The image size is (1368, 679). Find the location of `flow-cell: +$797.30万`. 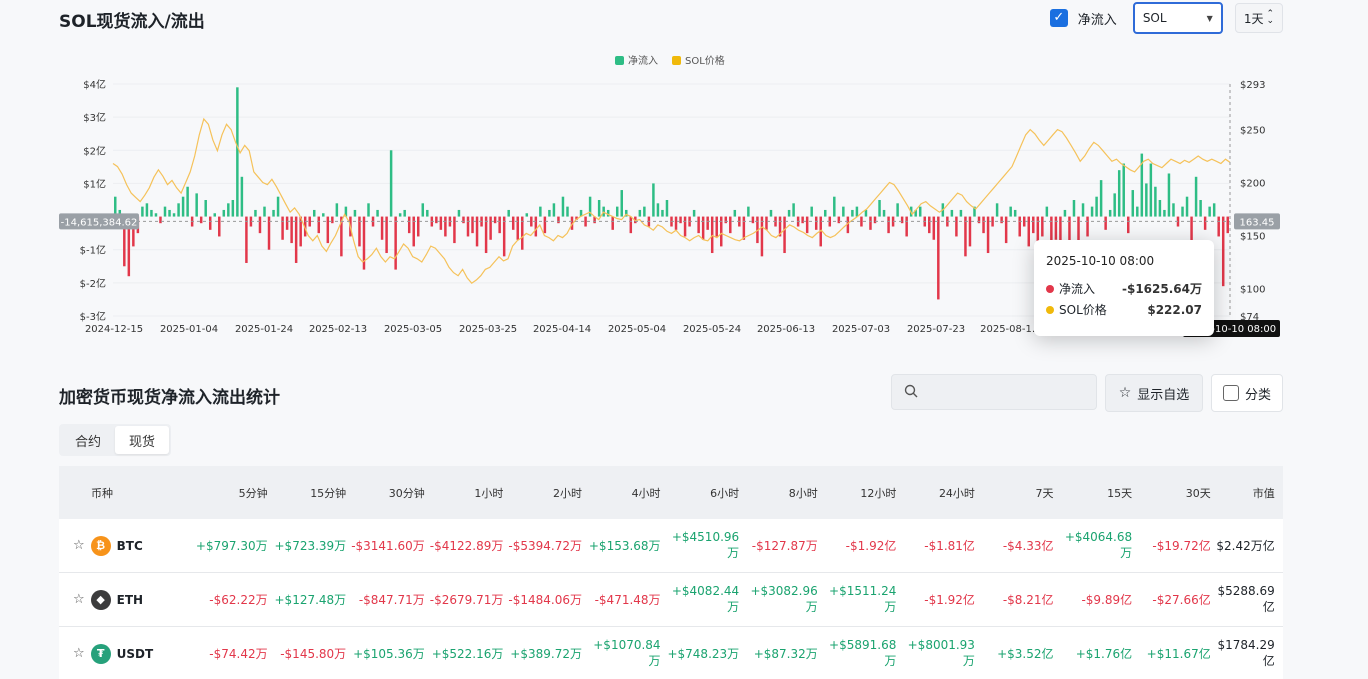

flow-cell: +$797.30万 is located at coordinates (231, 546).